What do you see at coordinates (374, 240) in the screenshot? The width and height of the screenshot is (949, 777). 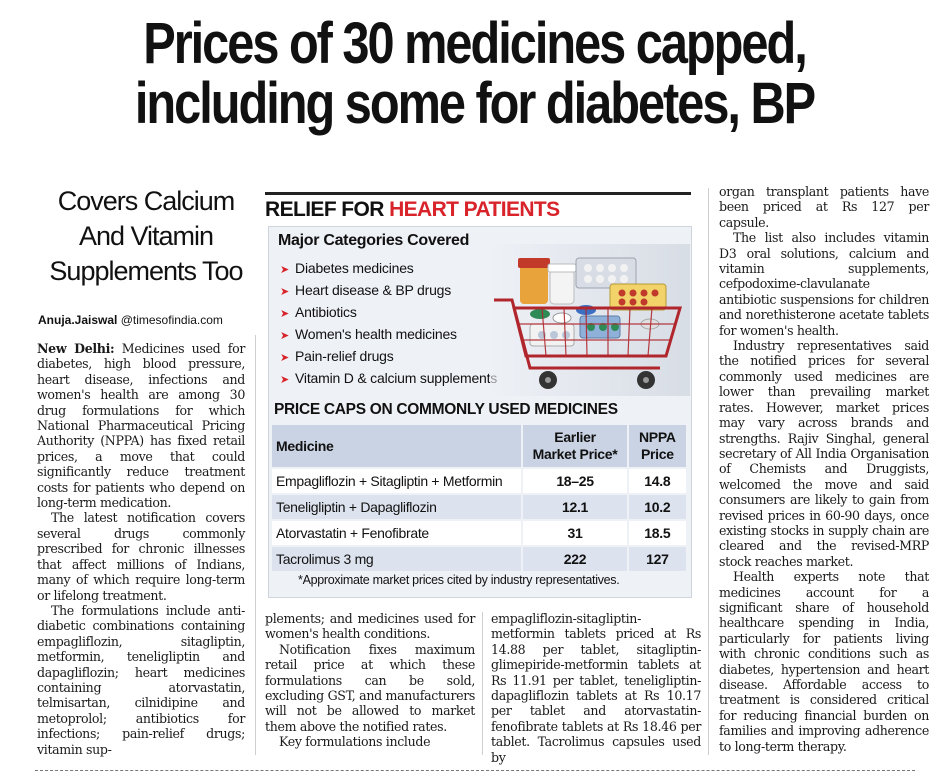 I see `categories-heading: Major Categories Covered` at bounding box center [374, 240].